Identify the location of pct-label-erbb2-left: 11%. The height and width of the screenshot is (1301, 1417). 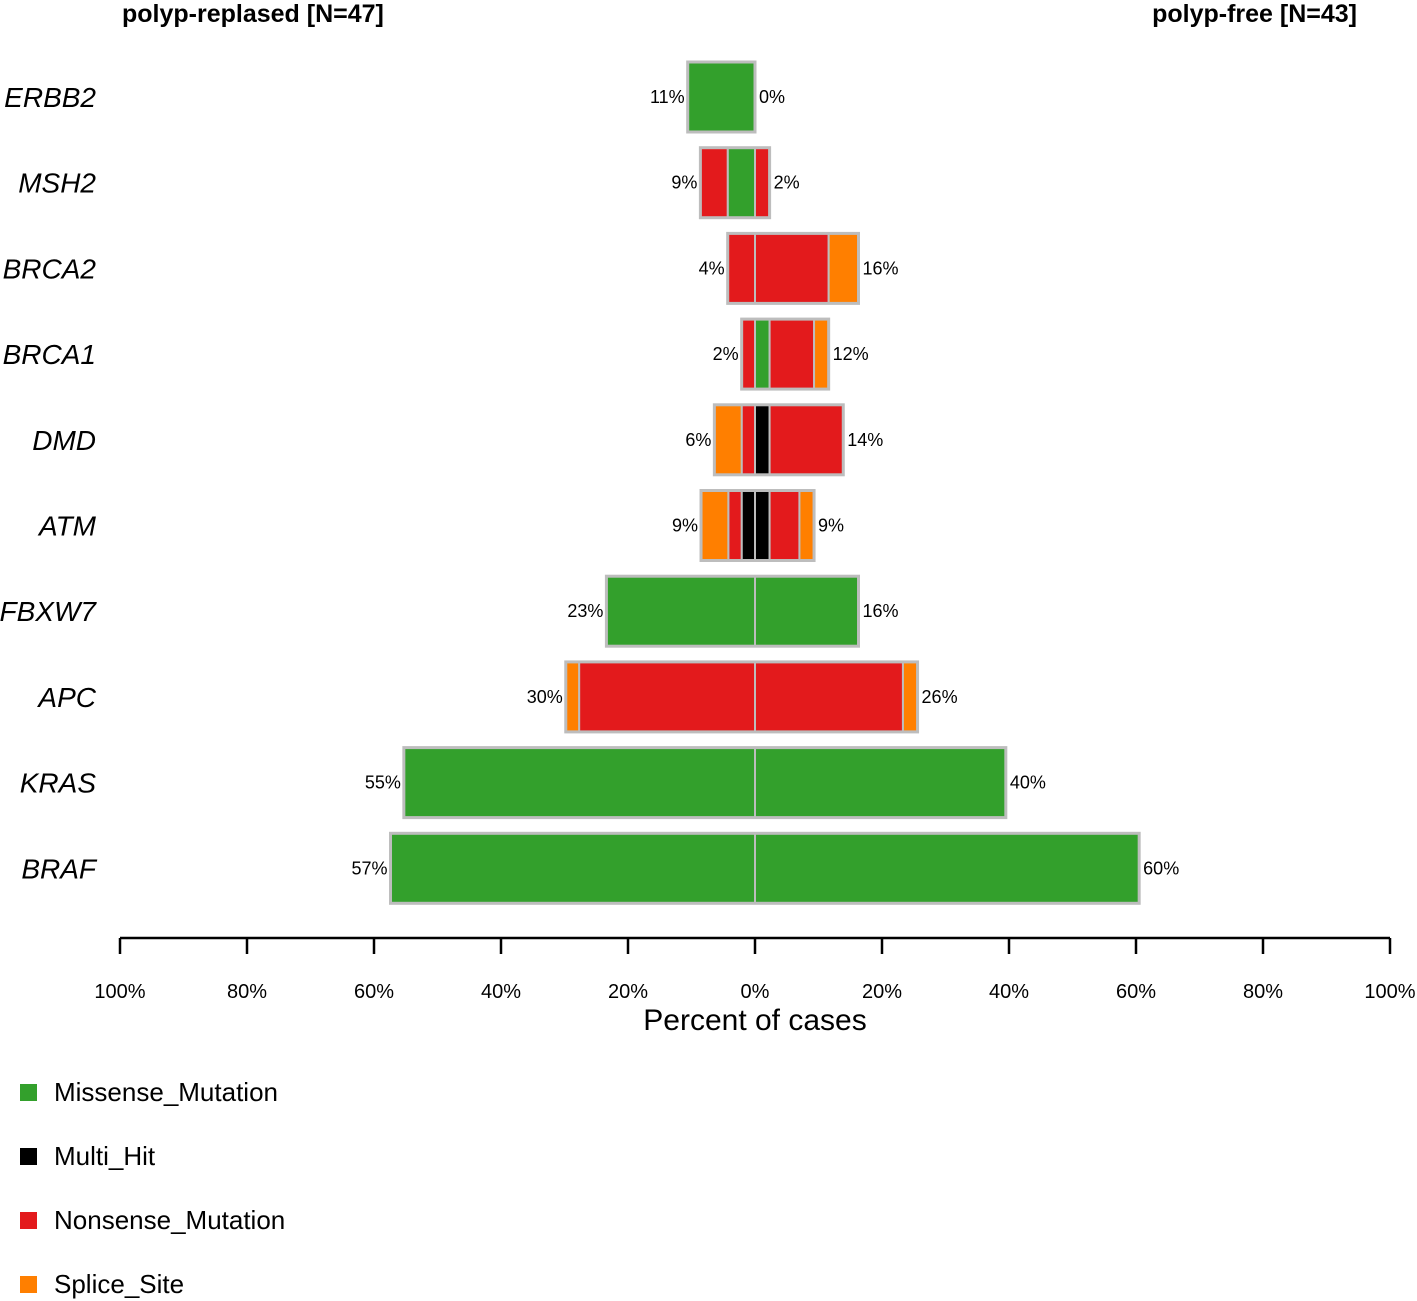
(667, 97).